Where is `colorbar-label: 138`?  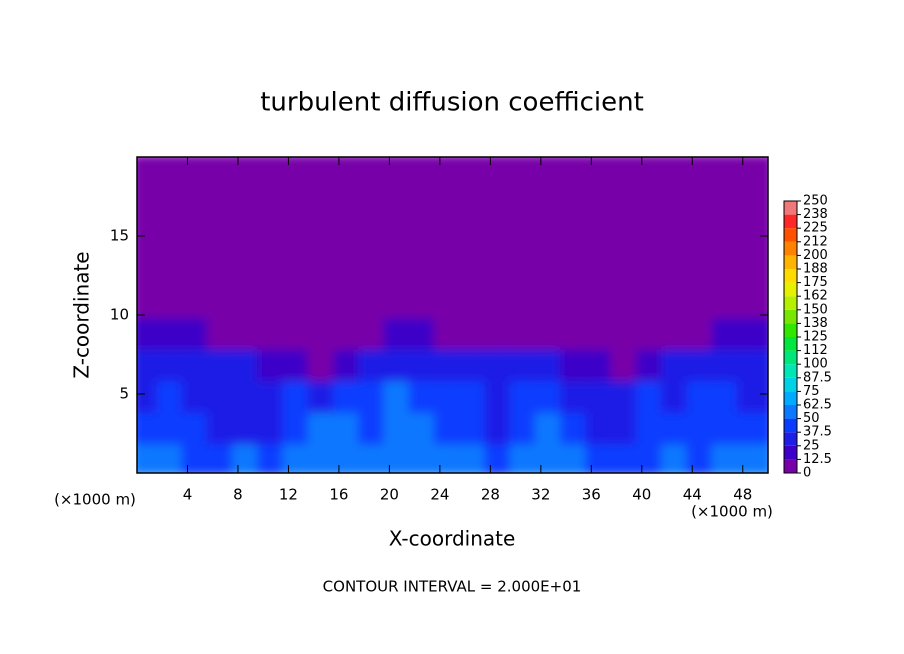 colorbar-label: 138 is located at coordinates (815, 323).